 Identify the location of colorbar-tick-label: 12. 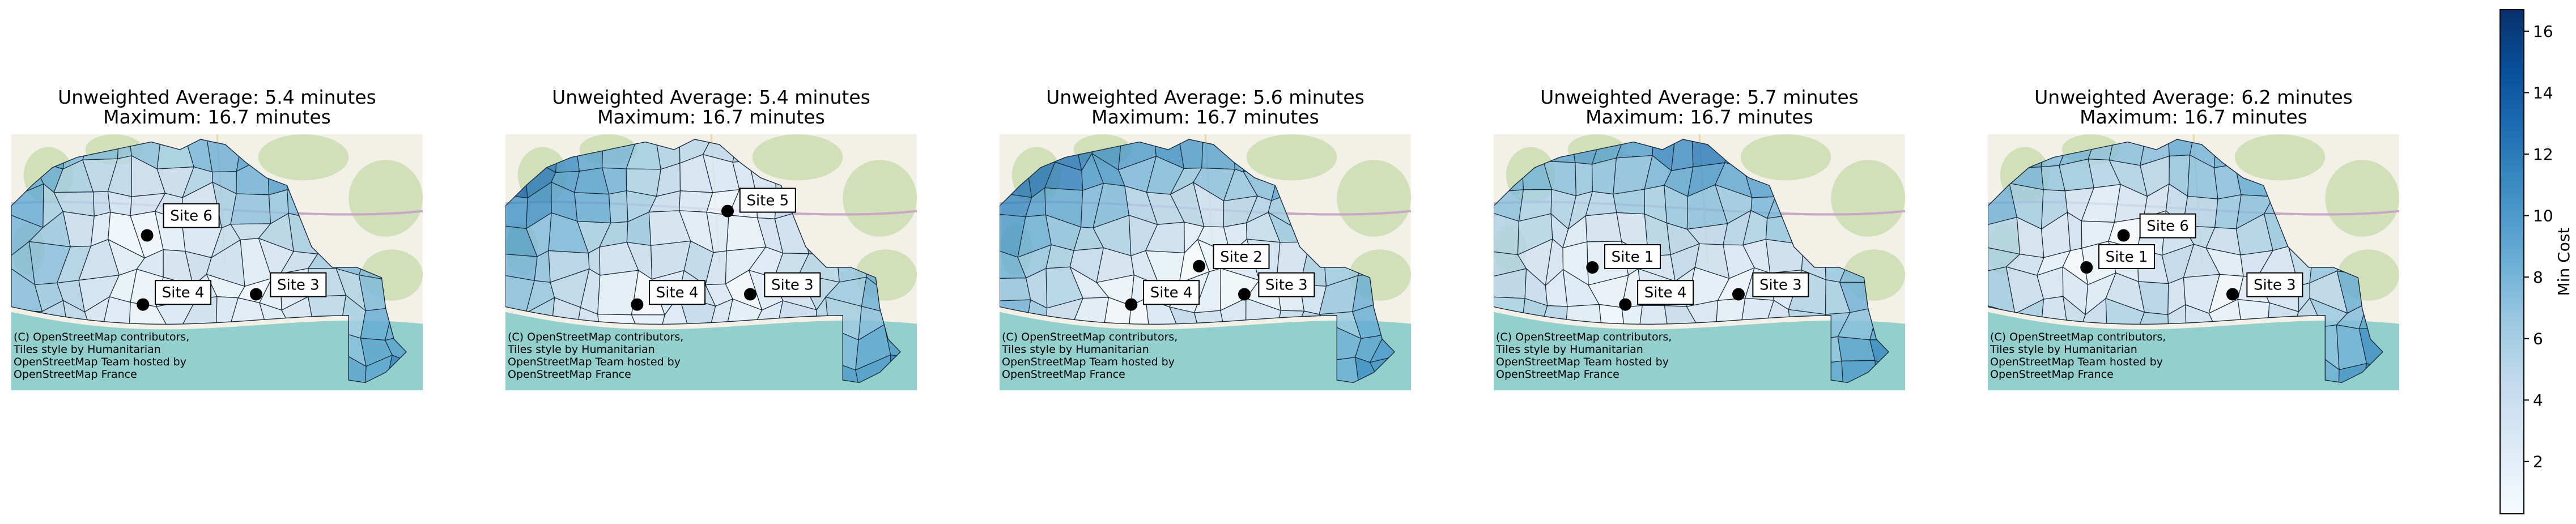
(2543, 154).